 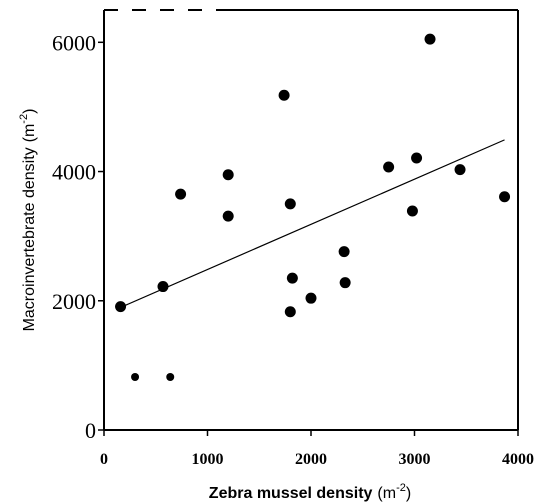 What do you see at coordinates (29, 111) in the screenshot?
I see `y-axis-title-close: )` at bounding box center [29, 111].